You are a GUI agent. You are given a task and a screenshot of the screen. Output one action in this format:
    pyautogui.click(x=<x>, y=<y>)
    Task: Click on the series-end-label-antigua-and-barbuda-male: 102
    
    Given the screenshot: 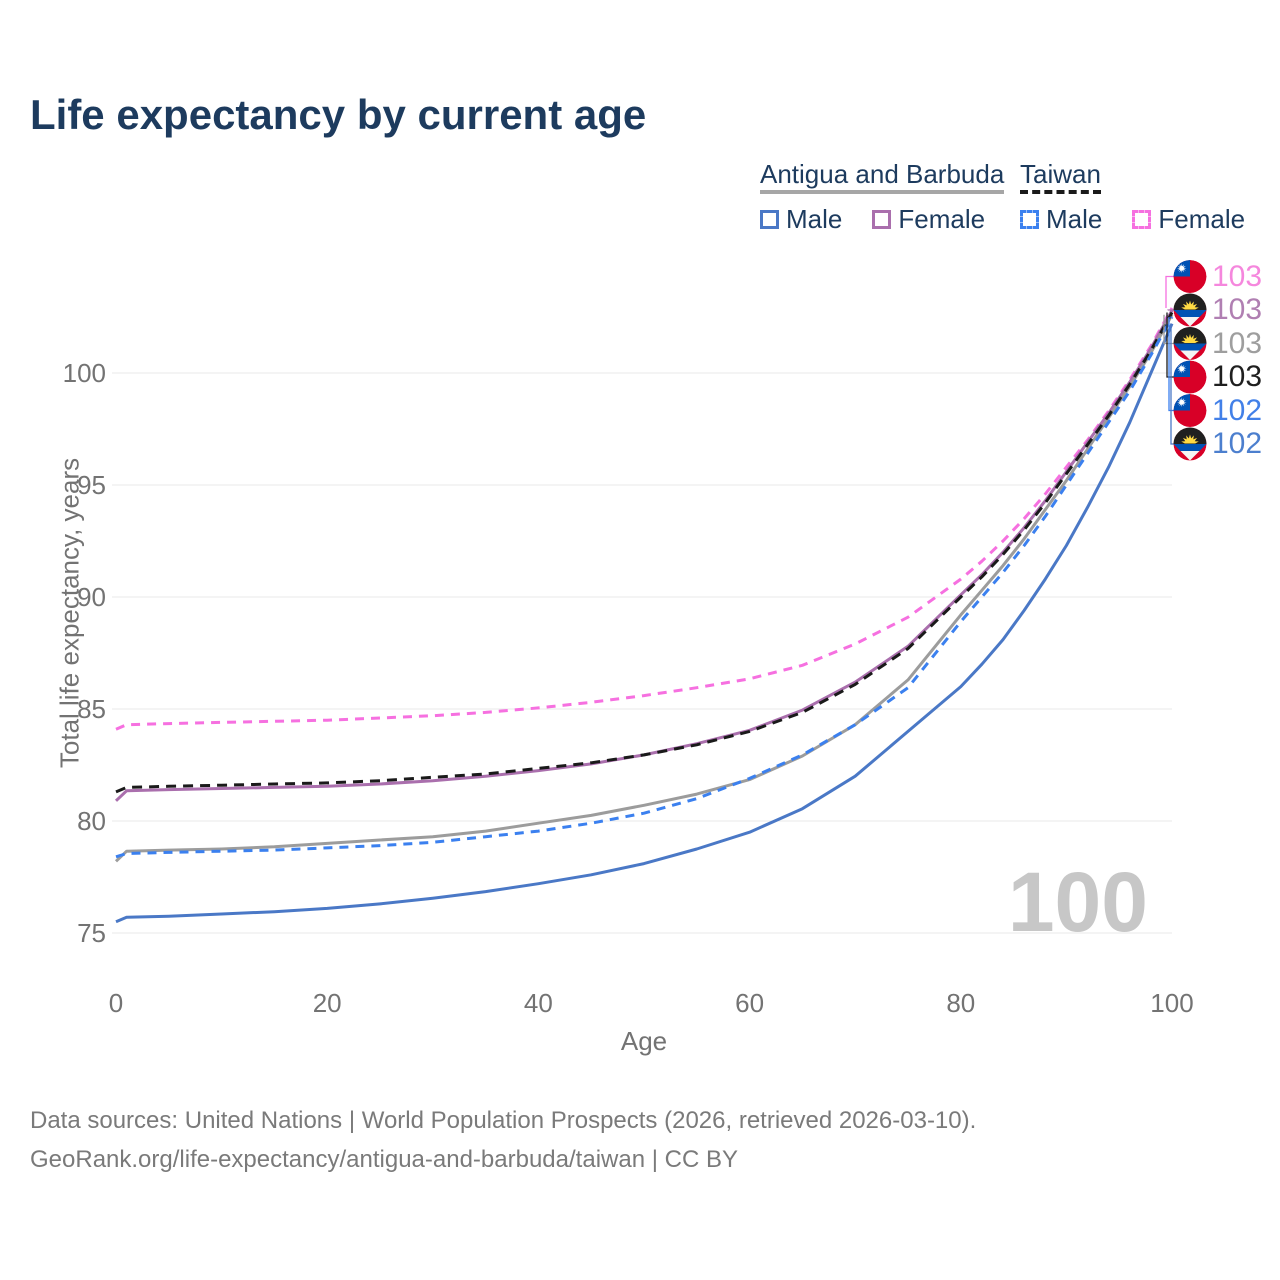 What is the action you would take?
    pyautogui.click(x=1237, y=443)
    